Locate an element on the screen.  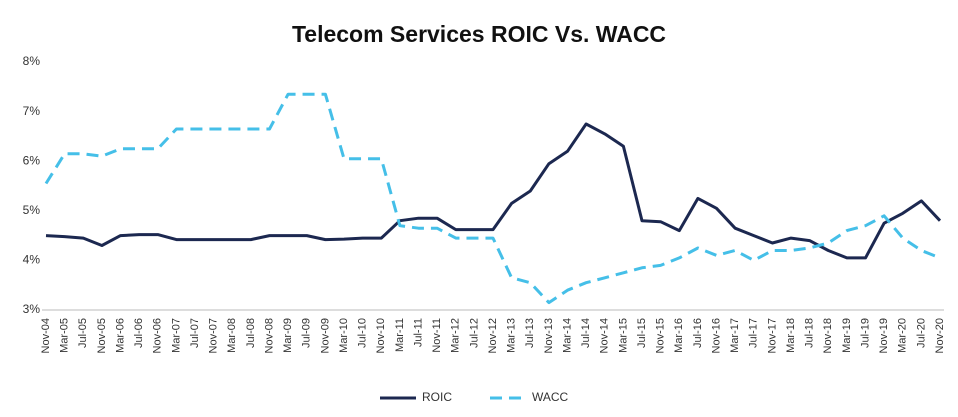
legend-label: WACC is located at coordinates (550, 397).